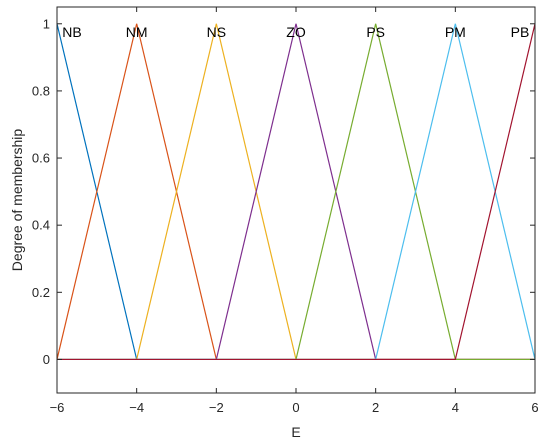  What do you see at coordinates (520, 32) in the screenshot?
I see `series-label-pb: PB` at bounding box center [520, 32].